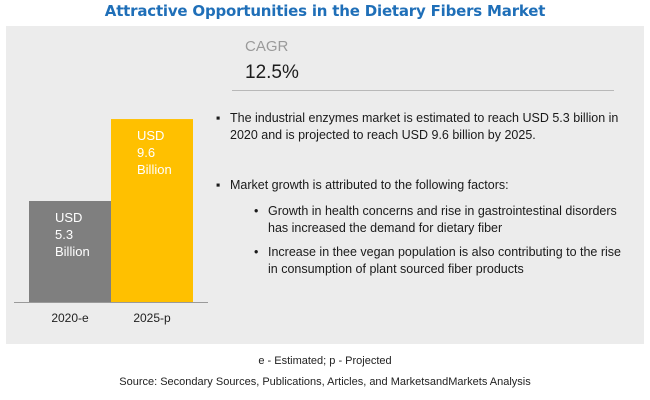  I want to click on footnote: e - Estimated; p - Projected, so click(325, 361).